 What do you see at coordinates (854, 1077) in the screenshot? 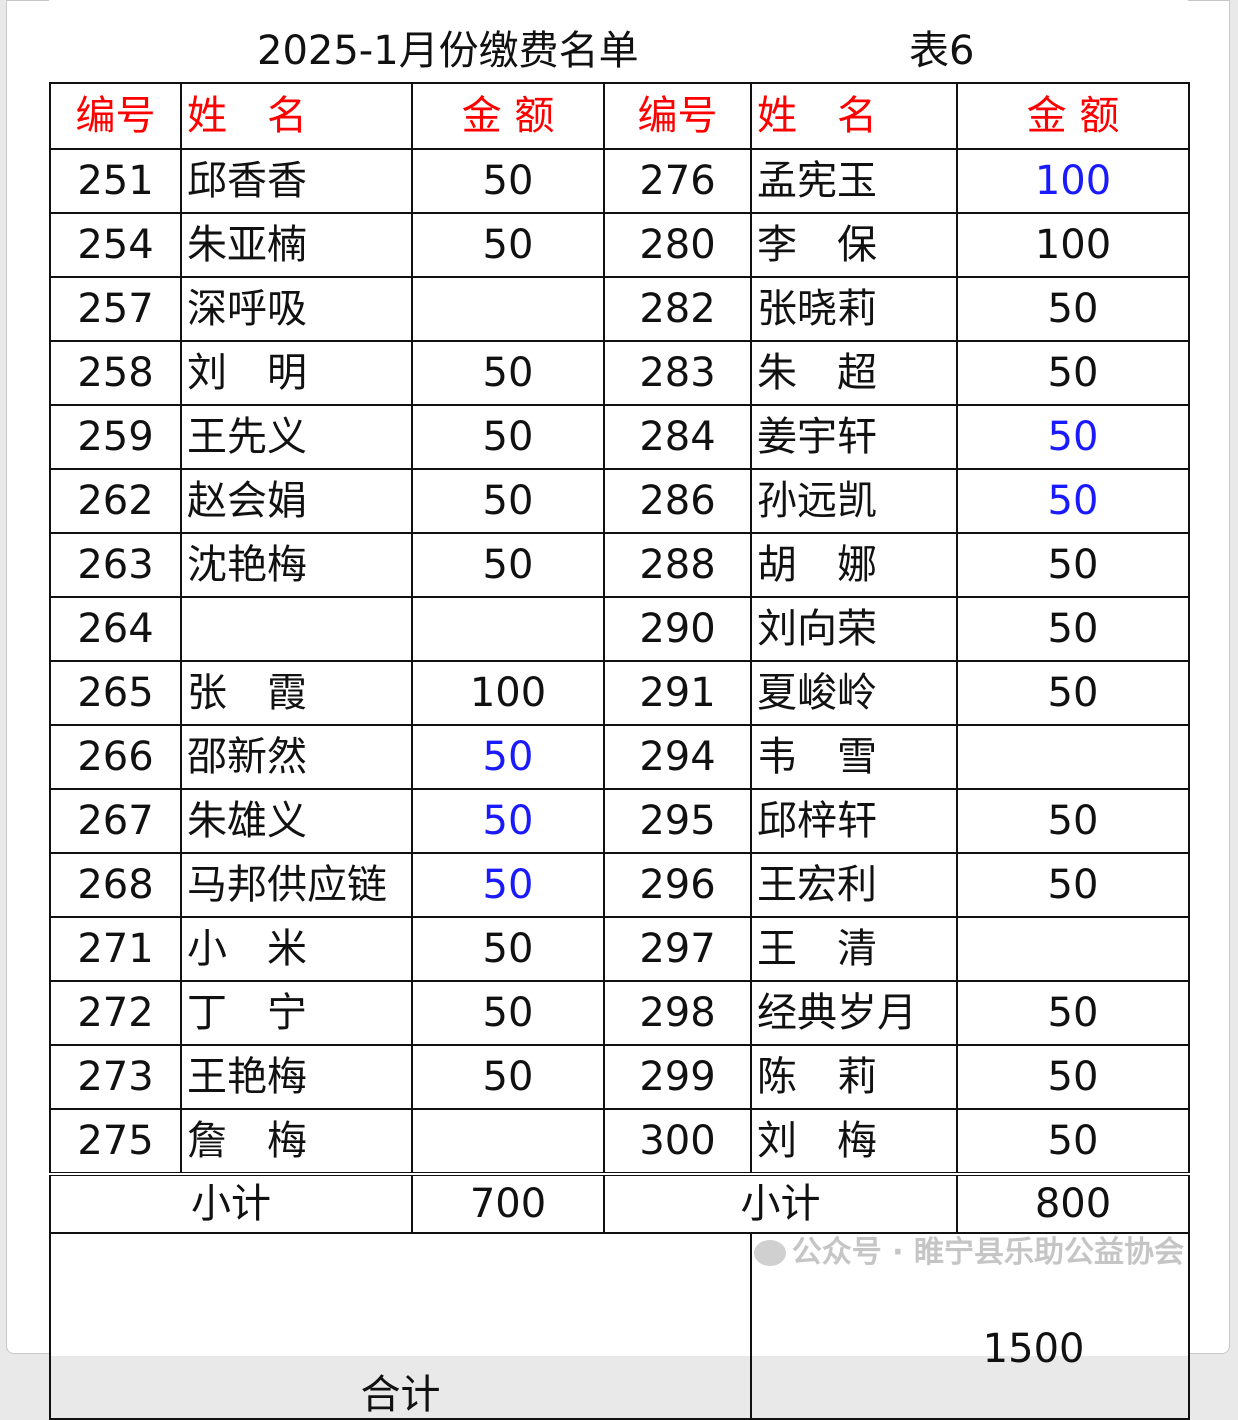
I see `member-name: 陈 莉` at bounding box center [854, 1077].